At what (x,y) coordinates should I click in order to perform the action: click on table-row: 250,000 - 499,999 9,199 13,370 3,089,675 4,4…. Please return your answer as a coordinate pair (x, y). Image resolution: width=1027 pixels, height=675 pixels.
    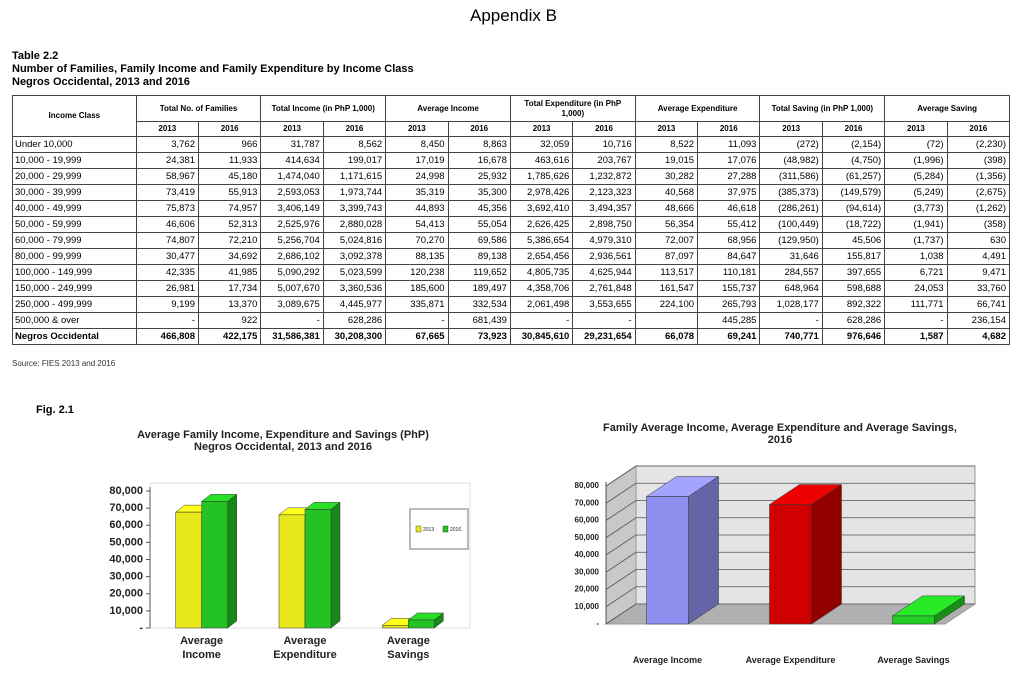
    Looking at the image, I should click on (511, 304).